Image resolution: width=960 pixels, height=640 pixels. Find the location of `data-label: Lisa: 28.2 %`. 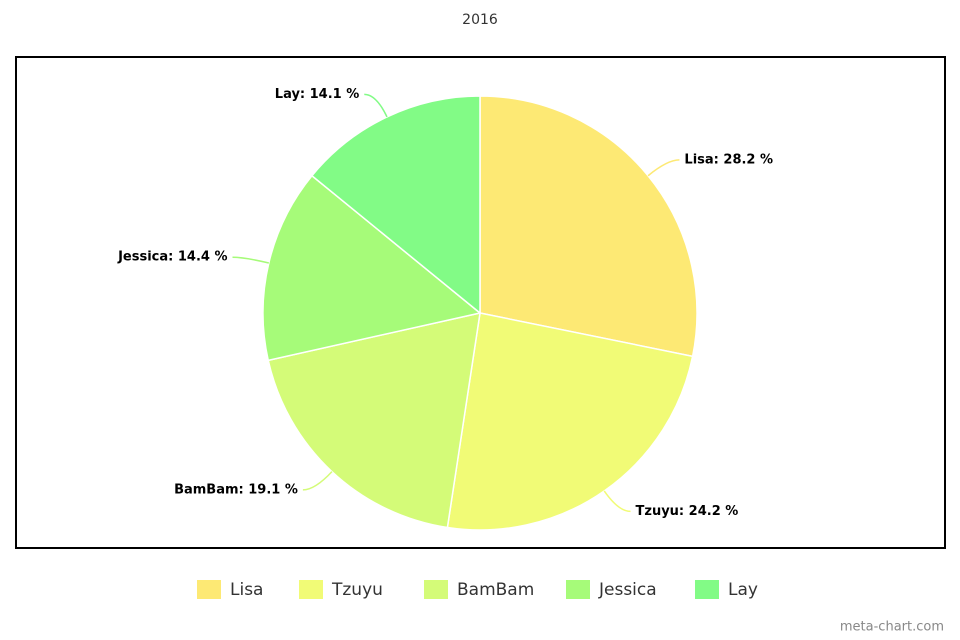

data-label: Lisa: 28.2 % is located at coordinates (728, 159).